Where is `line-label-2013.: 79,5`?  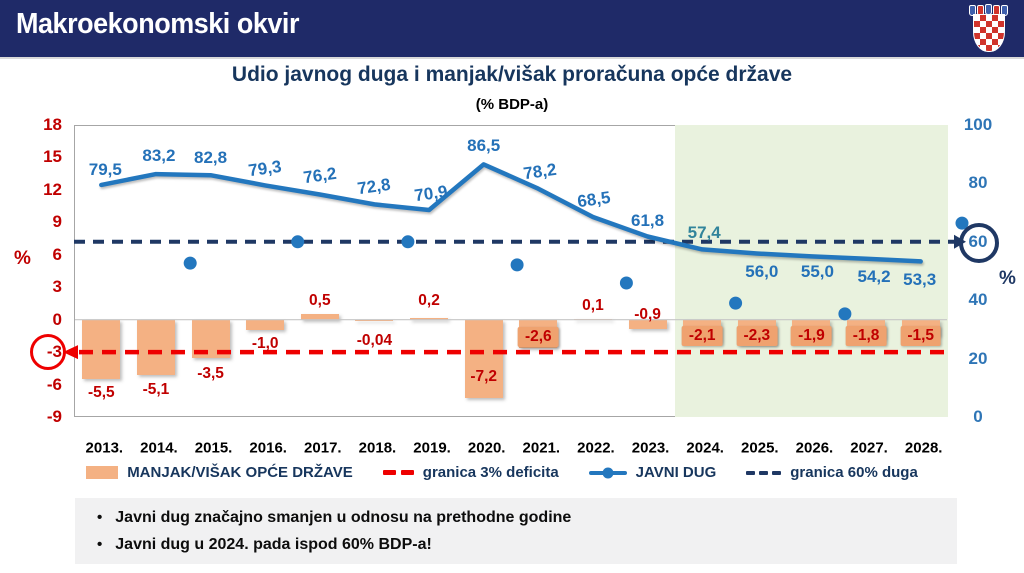
line-label-2013.: 79,5 is located at coordinates (105, 169).